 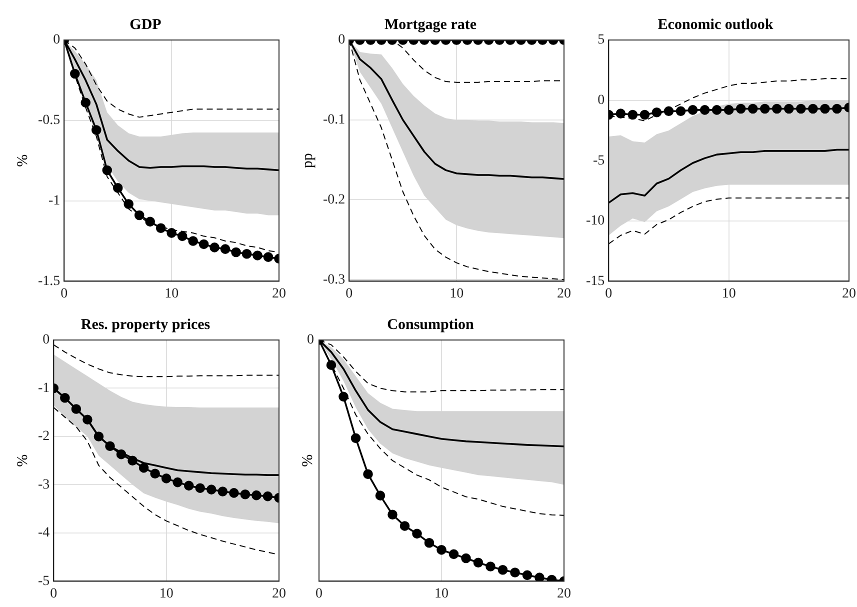 I want to click on y-tick-label: -1.5, so click(x=49, y=281).